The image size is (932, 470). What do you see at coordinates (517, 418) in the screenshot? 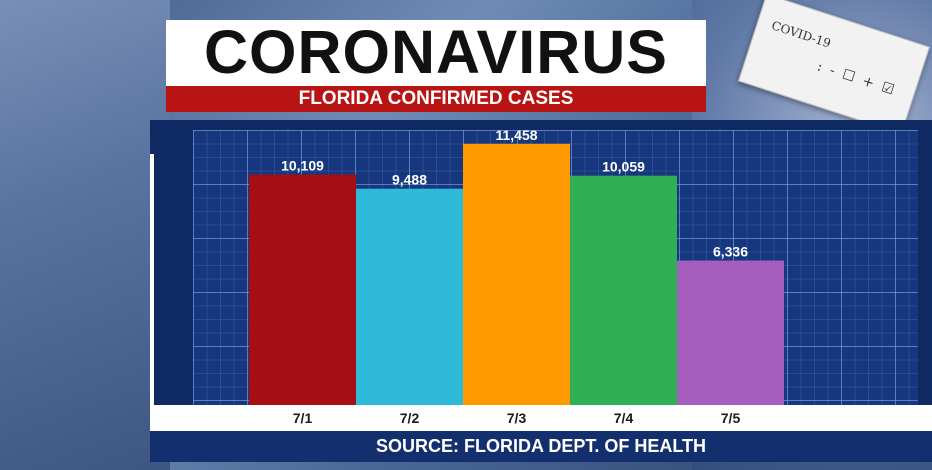
I see `x-tick-label: 7/3` at bounding box center [517, 418].